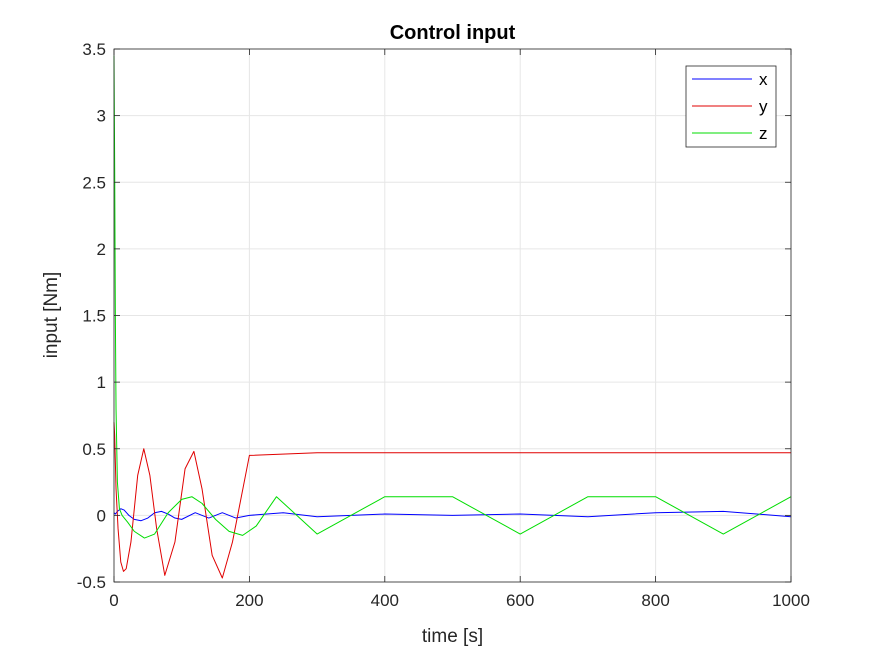 This screenshot has height=656, width=875. Describe the element at coordinates (731, 106) in the screenshot. I see `legend: xyz` at that location.